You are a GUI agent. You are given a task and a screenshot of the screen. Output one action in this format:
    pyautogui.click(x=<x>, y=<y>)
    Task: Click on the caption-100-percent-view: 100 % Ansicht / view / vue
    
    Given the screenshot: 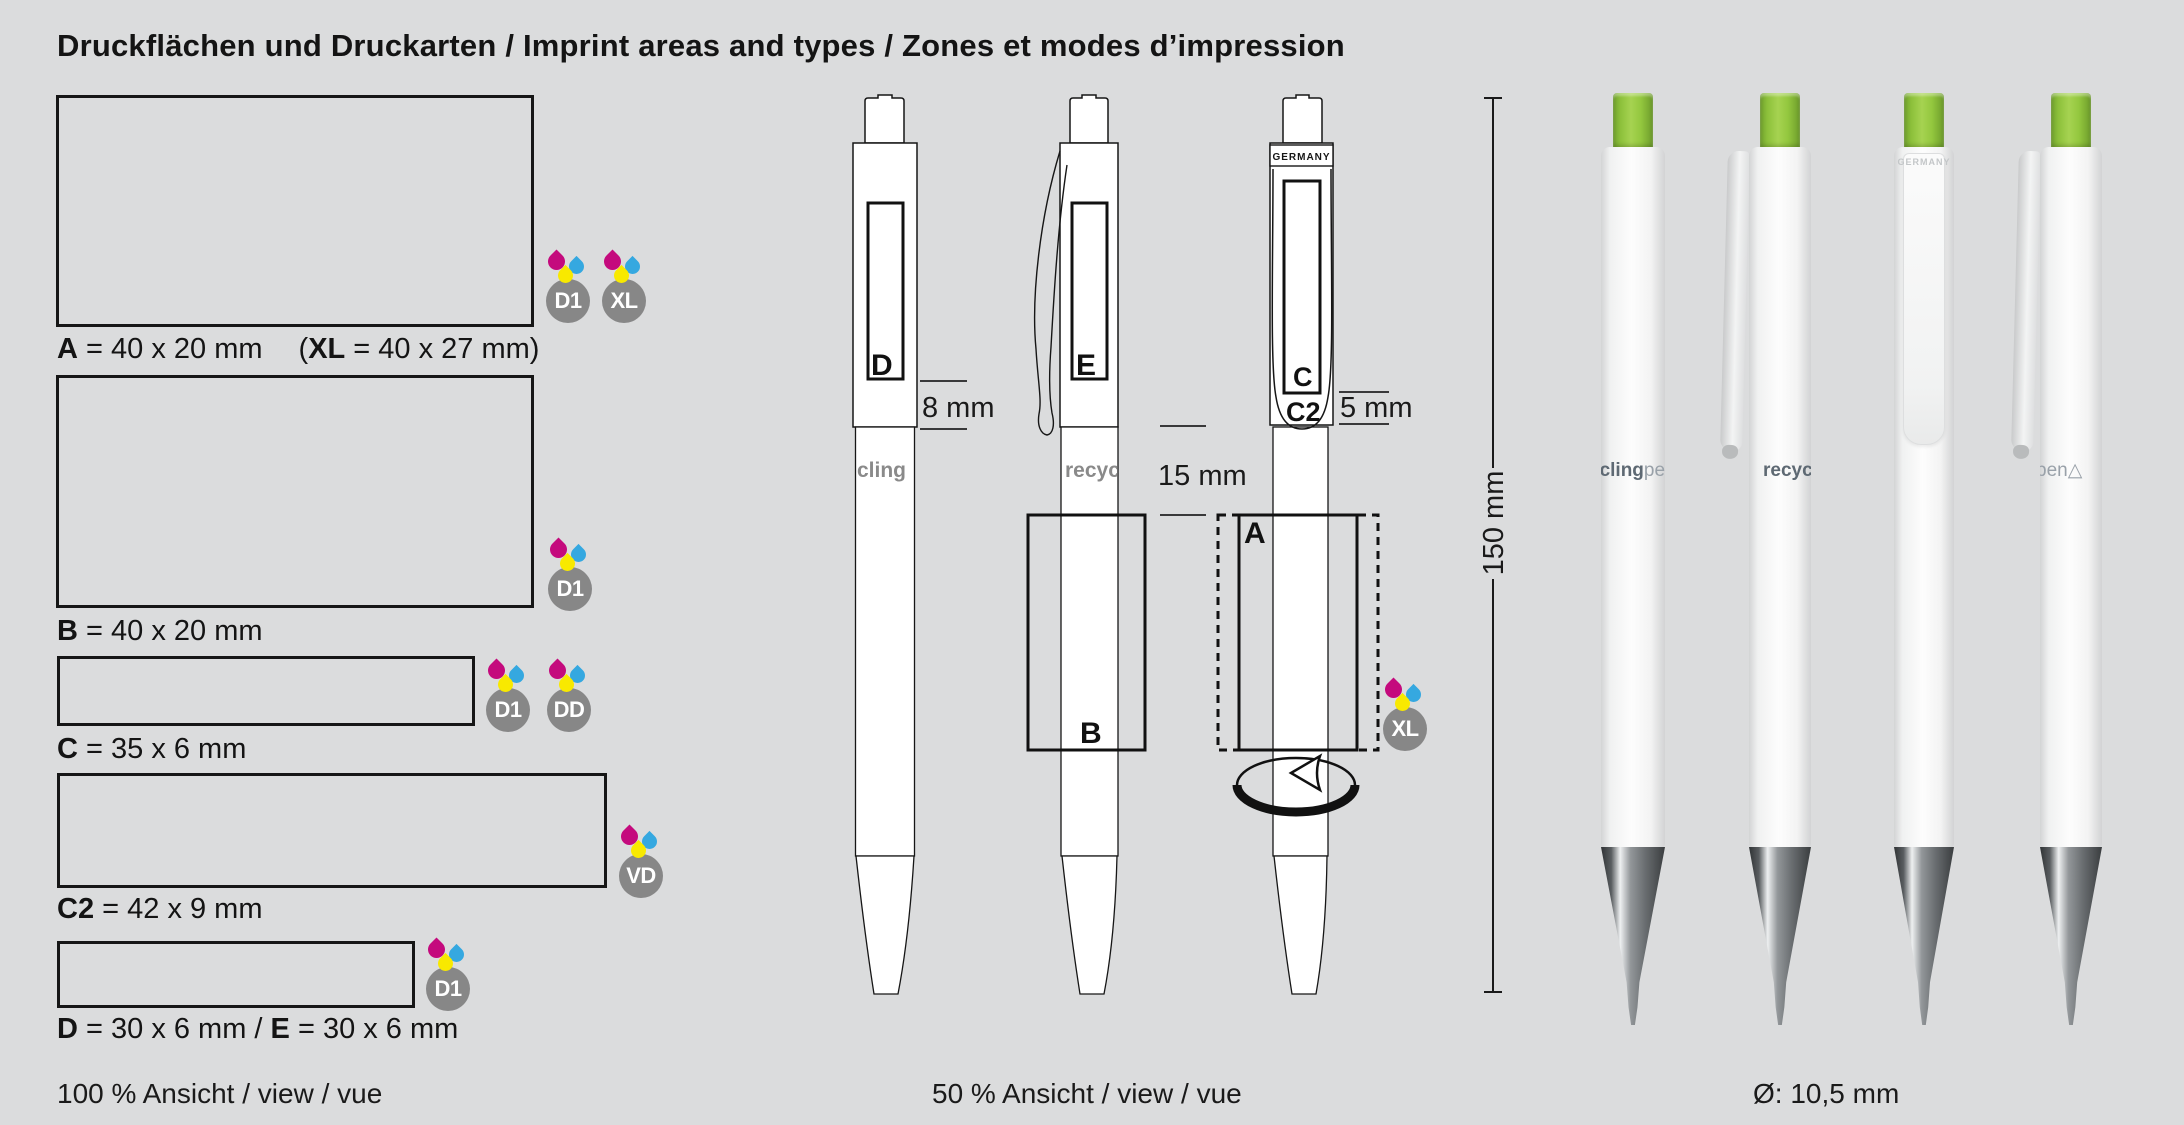 What is the action you would take?
    pyautogui.click(x=220, y=1093)
    